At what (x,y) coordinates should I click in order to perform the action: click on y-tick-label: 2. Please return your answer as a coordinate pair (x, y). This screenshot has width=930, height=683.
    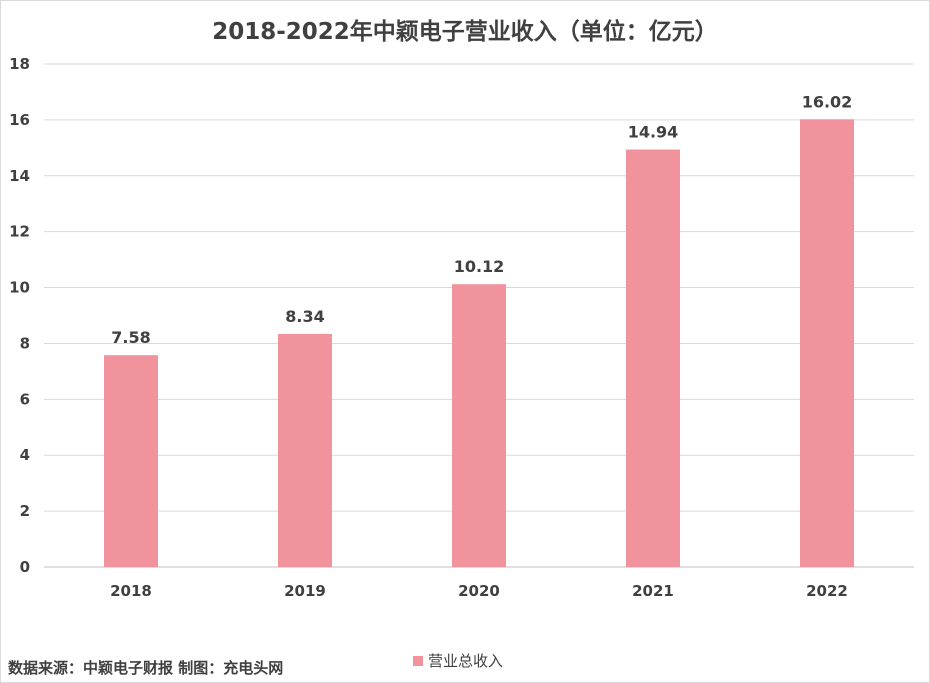
    Looking at the image, I should click on (25, 511).